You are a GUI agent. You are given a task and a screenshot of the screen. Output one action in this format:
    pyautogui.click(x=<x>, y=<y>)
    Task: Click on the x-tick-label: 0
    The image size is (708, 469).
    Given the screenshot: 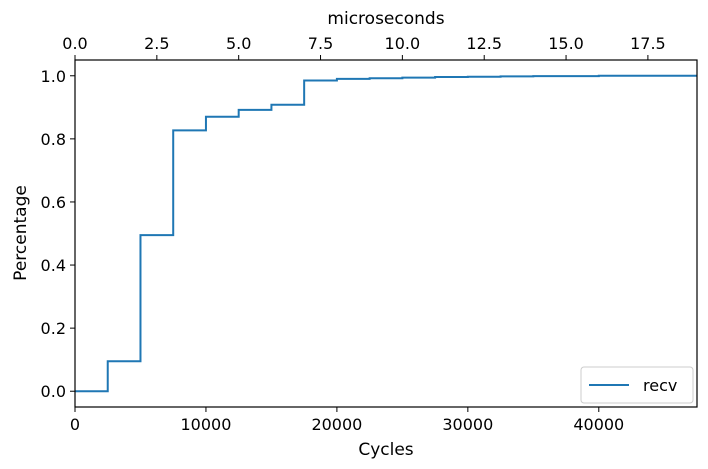 What is the action you would take?
    pyautogui.click(x=75, y=424)
    